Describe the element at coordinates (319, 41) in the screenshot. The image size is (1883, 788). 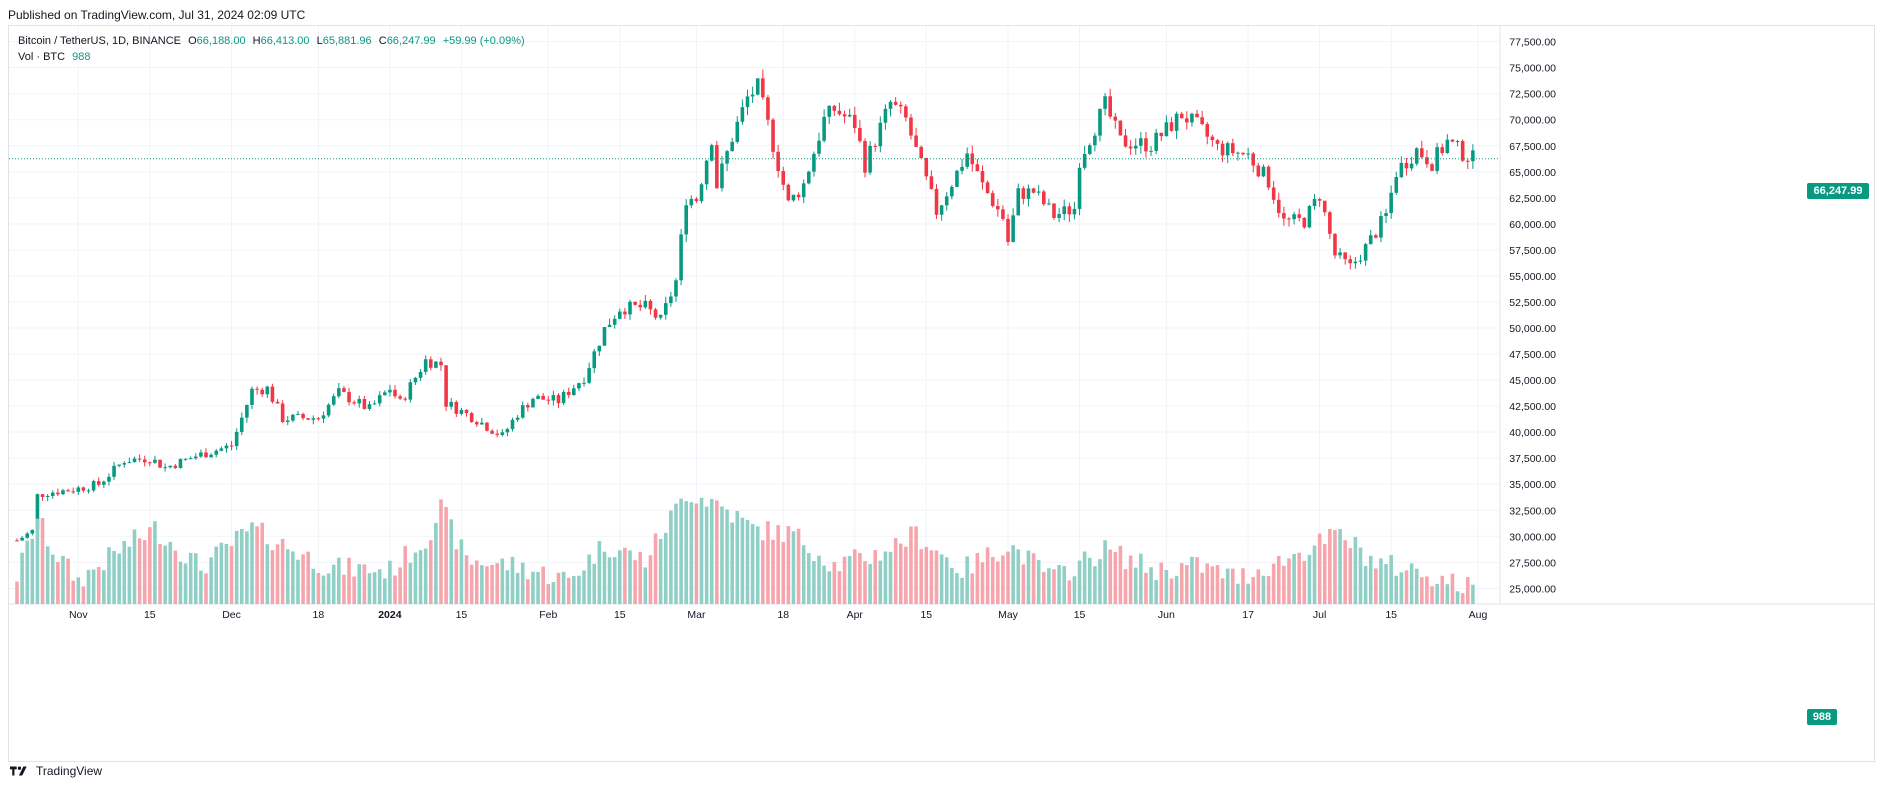
I see `low-label: L` at that location.